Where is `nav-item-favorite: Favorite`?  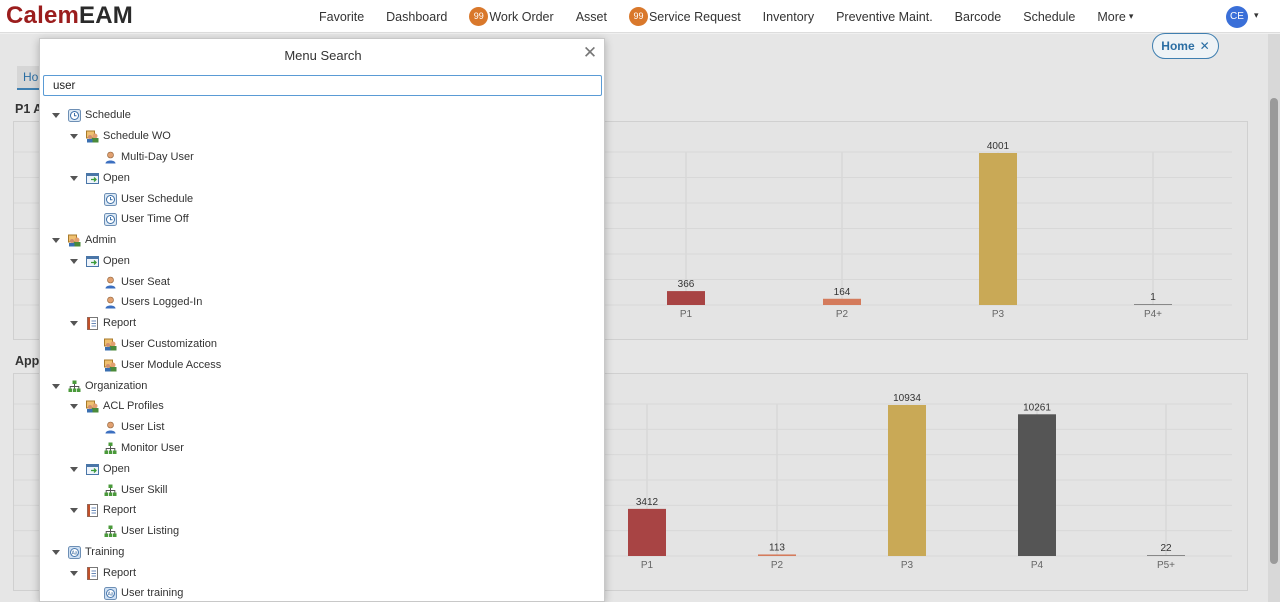 nav-item-favorite: Favorite is located at coordinates (341, 17).